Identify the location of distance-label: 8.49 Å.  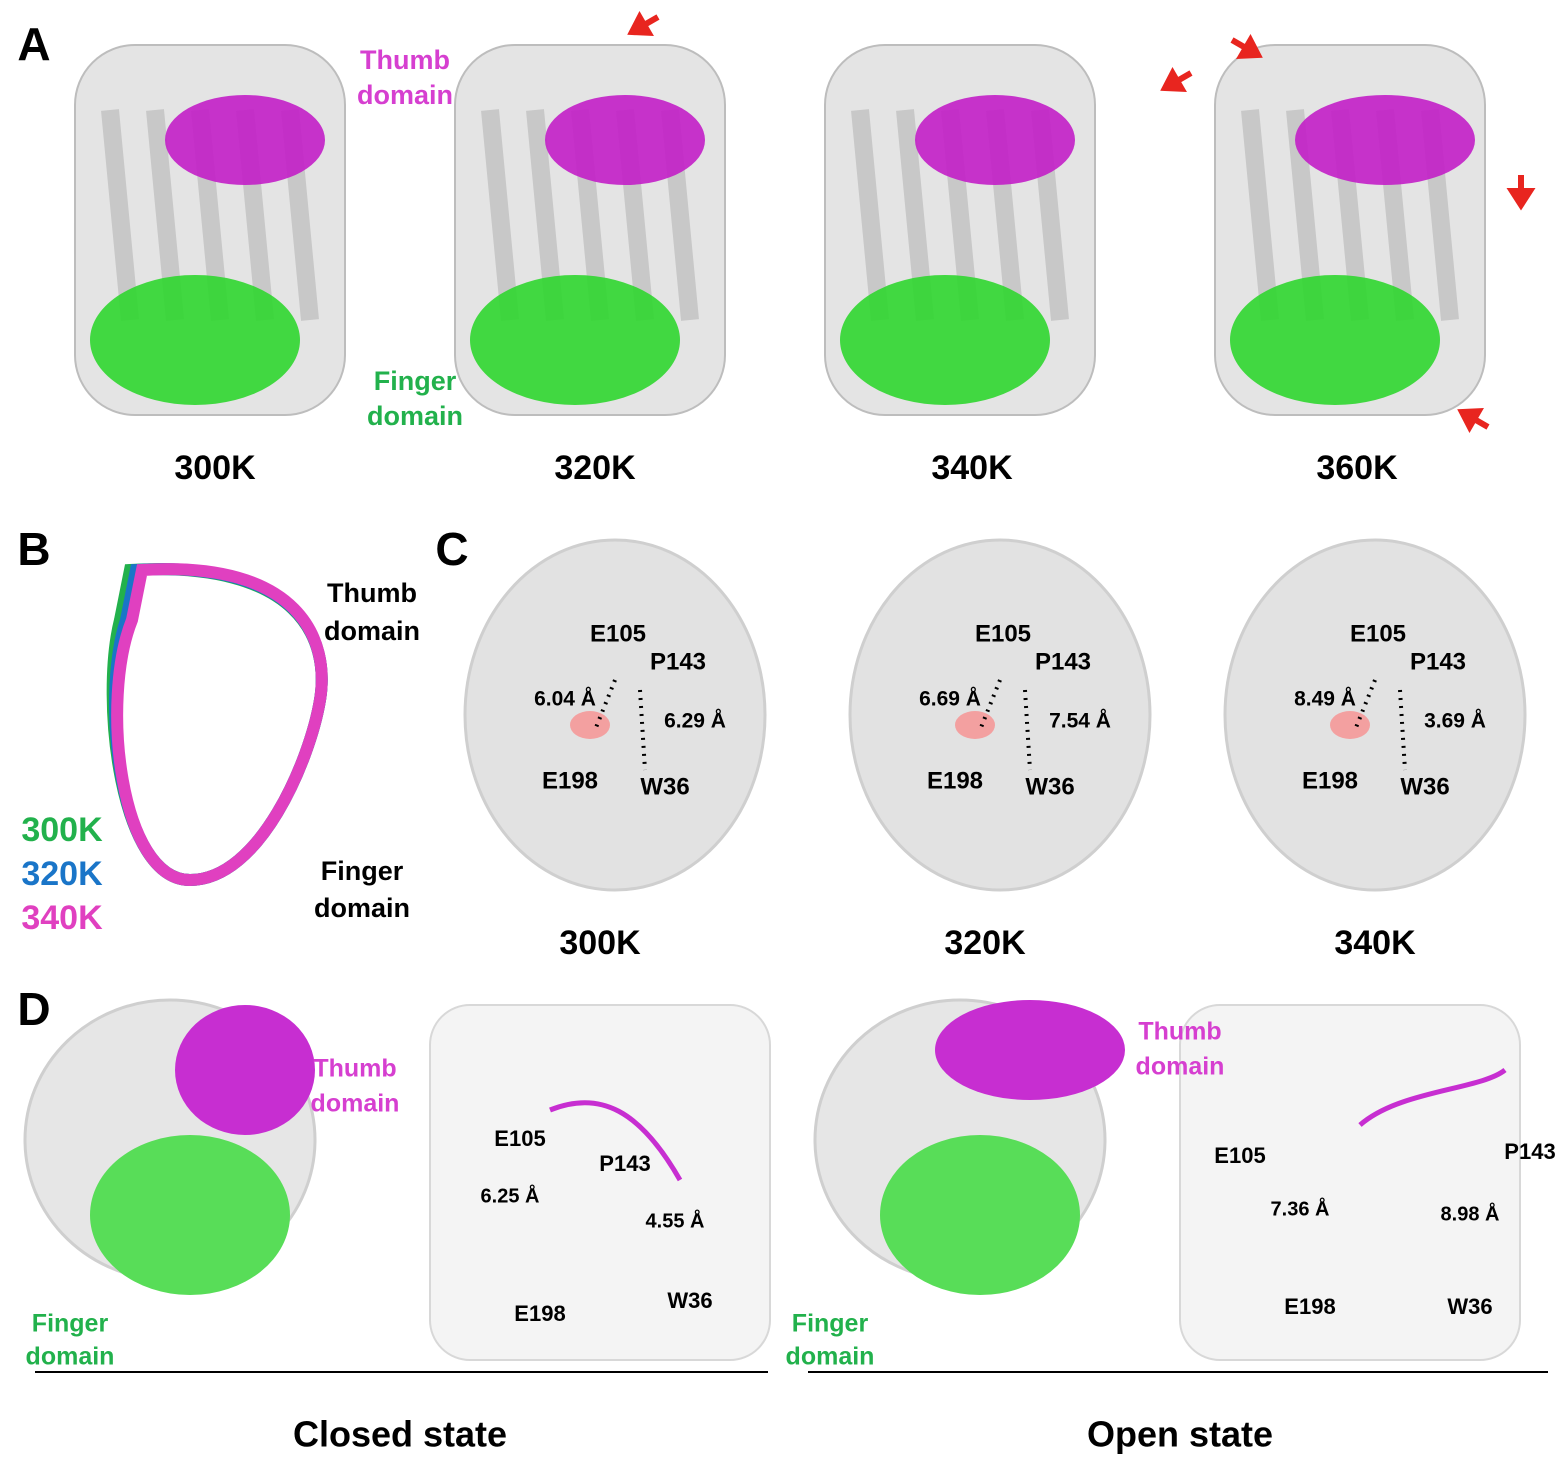
(1325, 699).